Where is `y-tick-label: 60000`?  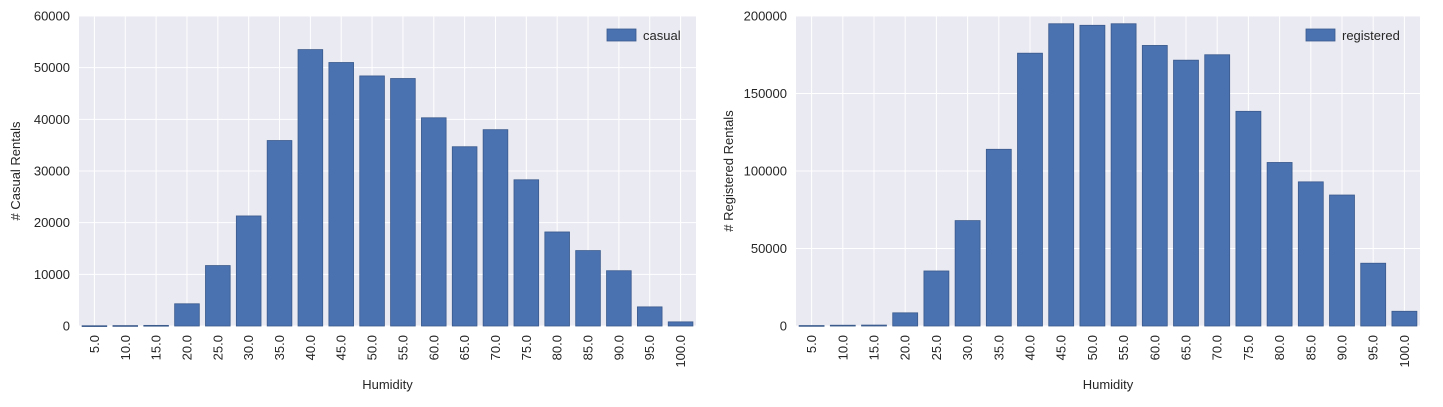
y-tick-label: 60000 is located at coordinates (52, 16).